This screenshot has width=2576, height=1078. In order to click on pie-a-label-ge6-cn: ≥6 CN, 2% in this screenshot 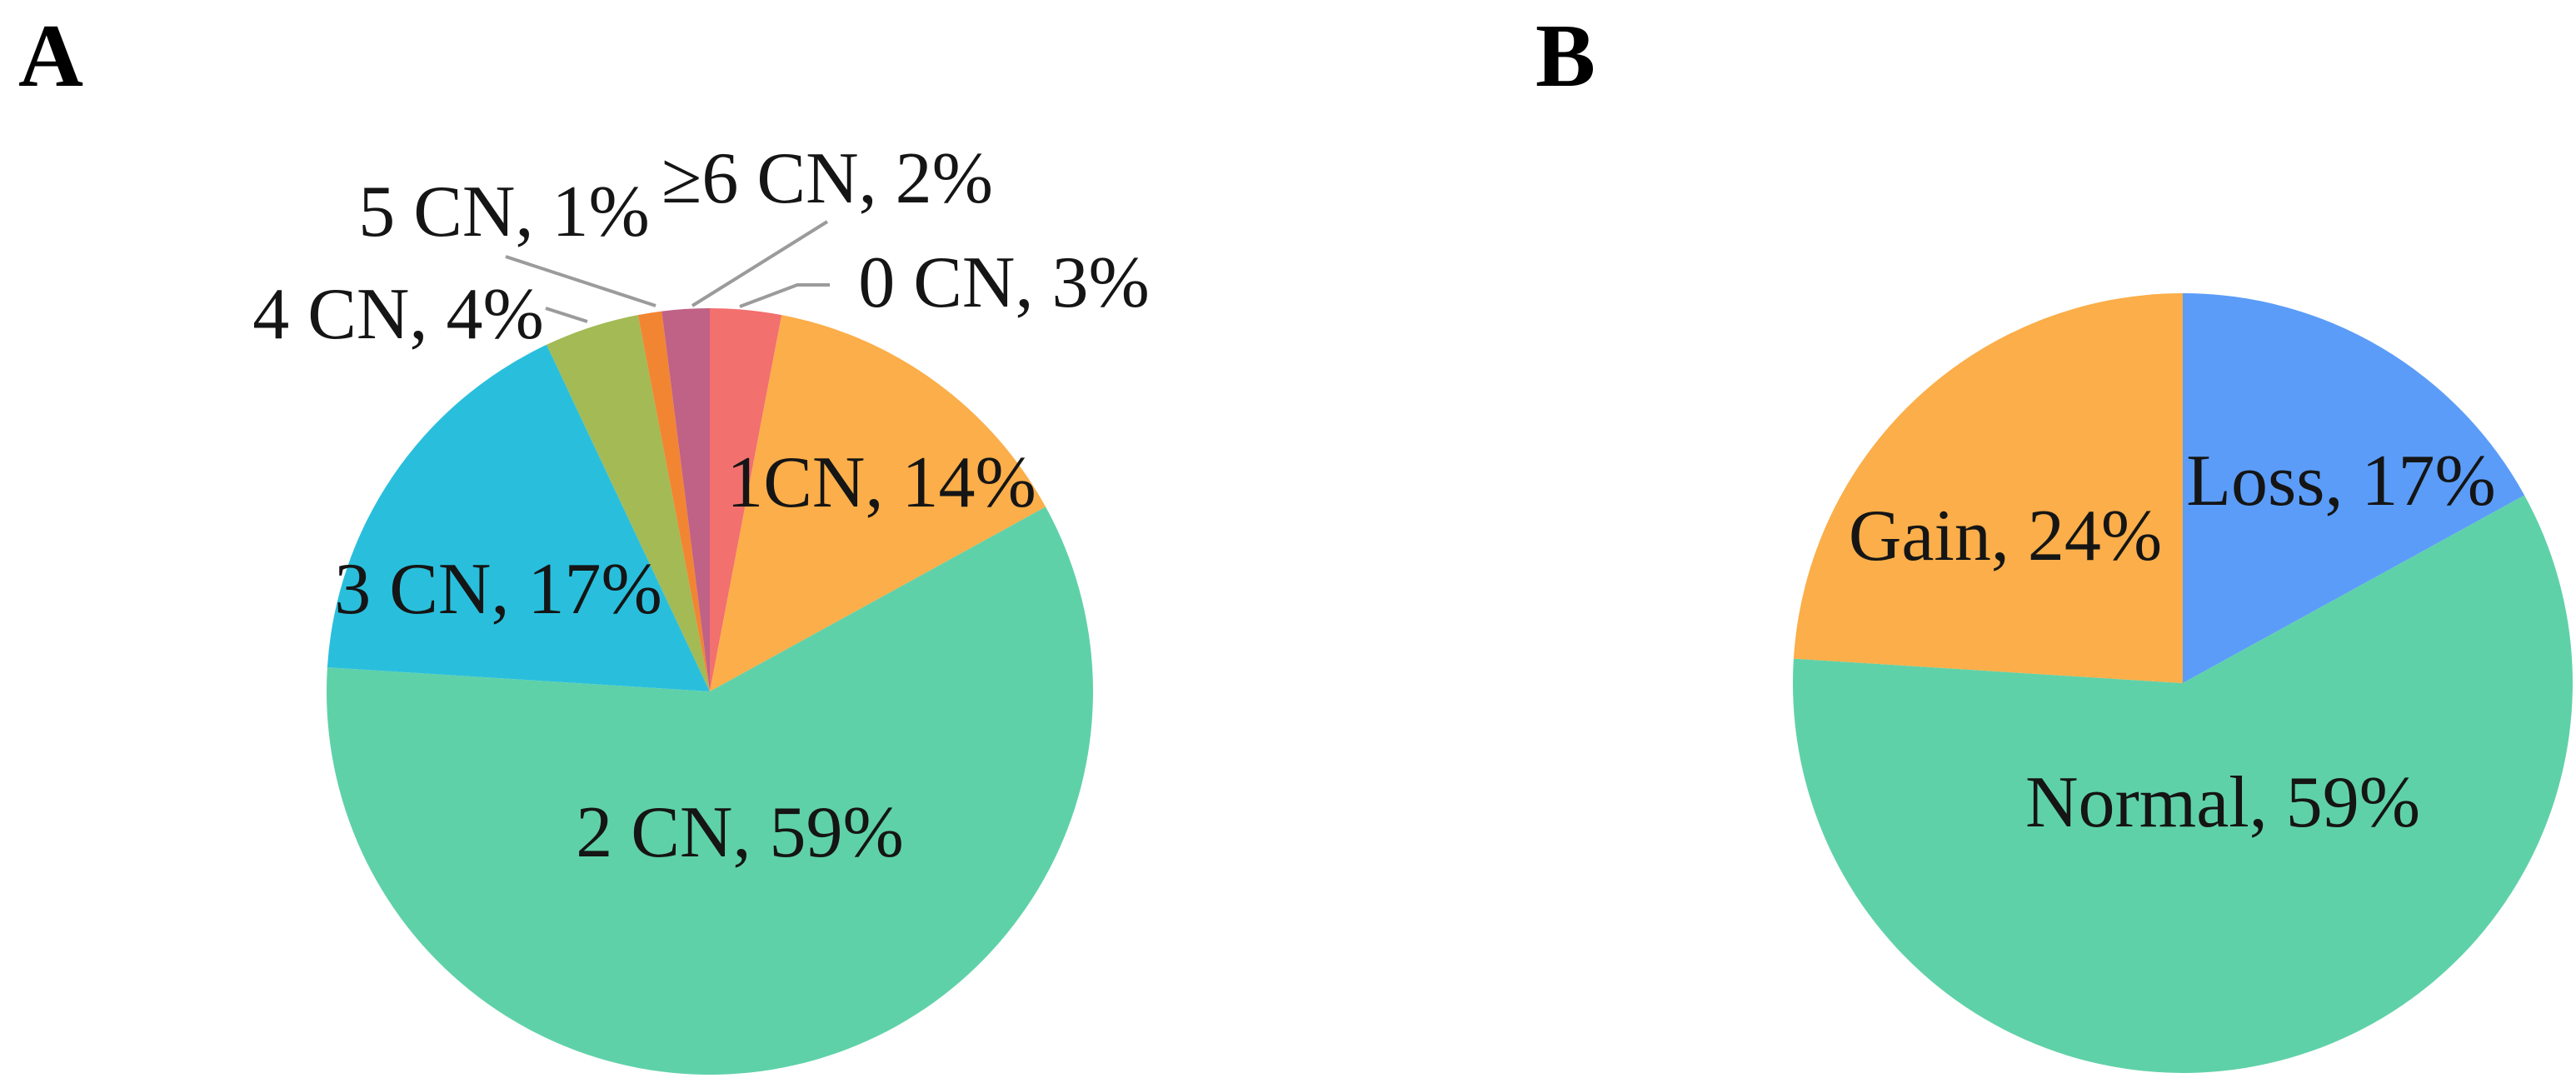, I will do `click(827, 178)`.